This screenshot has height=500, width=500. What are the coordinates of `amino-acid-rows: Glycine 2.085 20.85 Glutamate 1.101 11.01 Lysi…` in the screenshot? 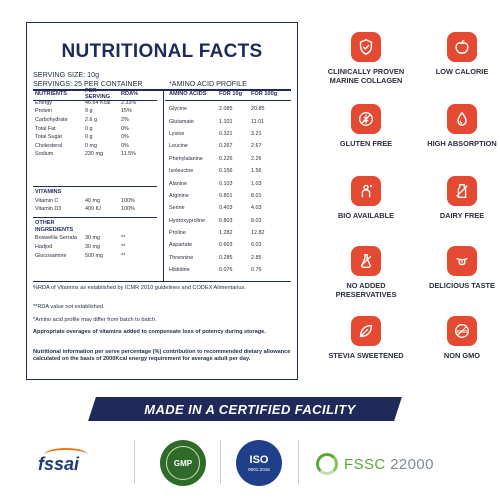 It's located at (224, 189).